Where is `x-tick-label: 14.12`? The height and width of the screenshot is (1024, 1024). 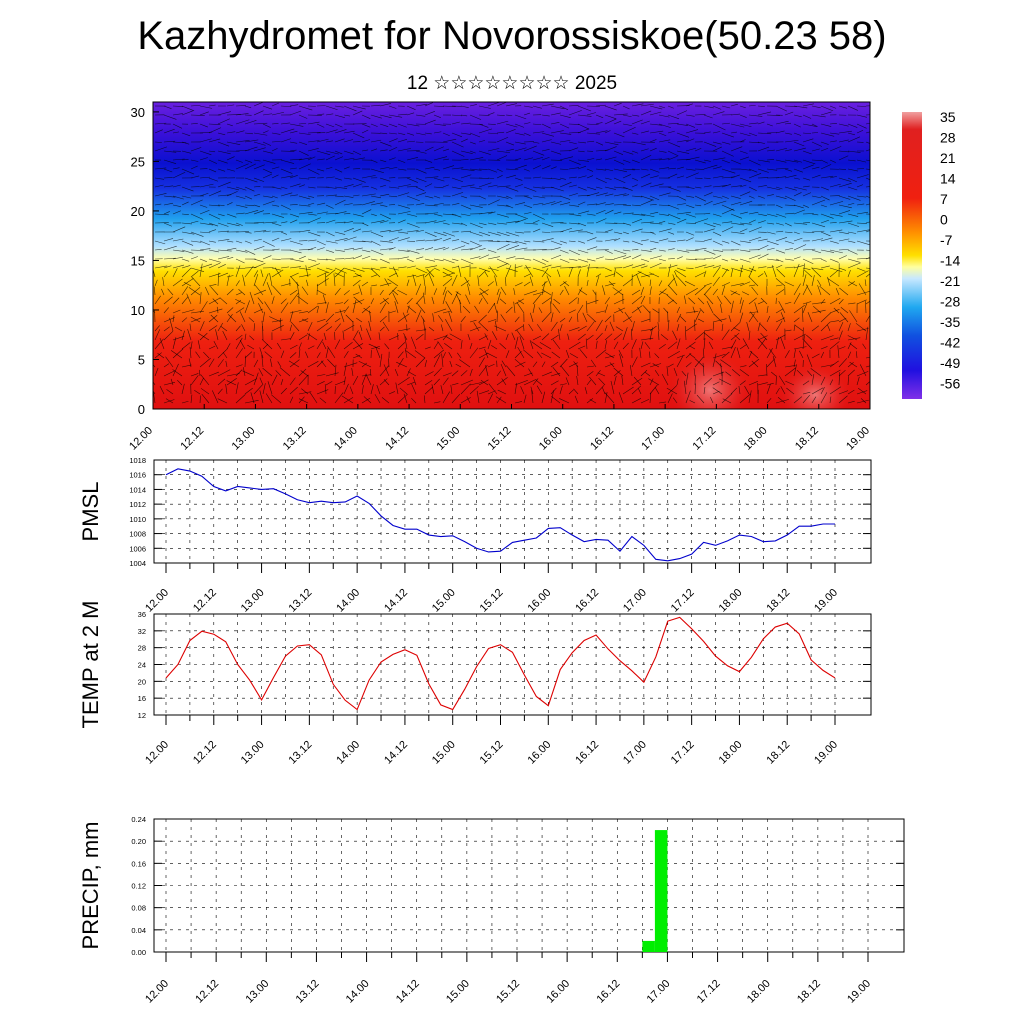 x-tick-label: 14.12 is located at coordinates (397, 439).